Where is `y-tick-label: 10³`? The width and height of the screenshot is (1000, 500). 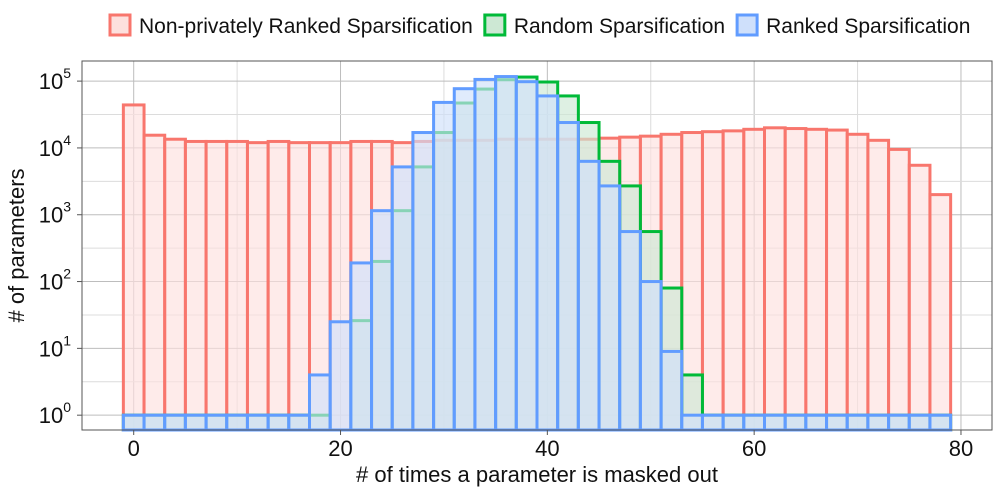
y-tick-label: 10³ is located at coordinates (55, 213).